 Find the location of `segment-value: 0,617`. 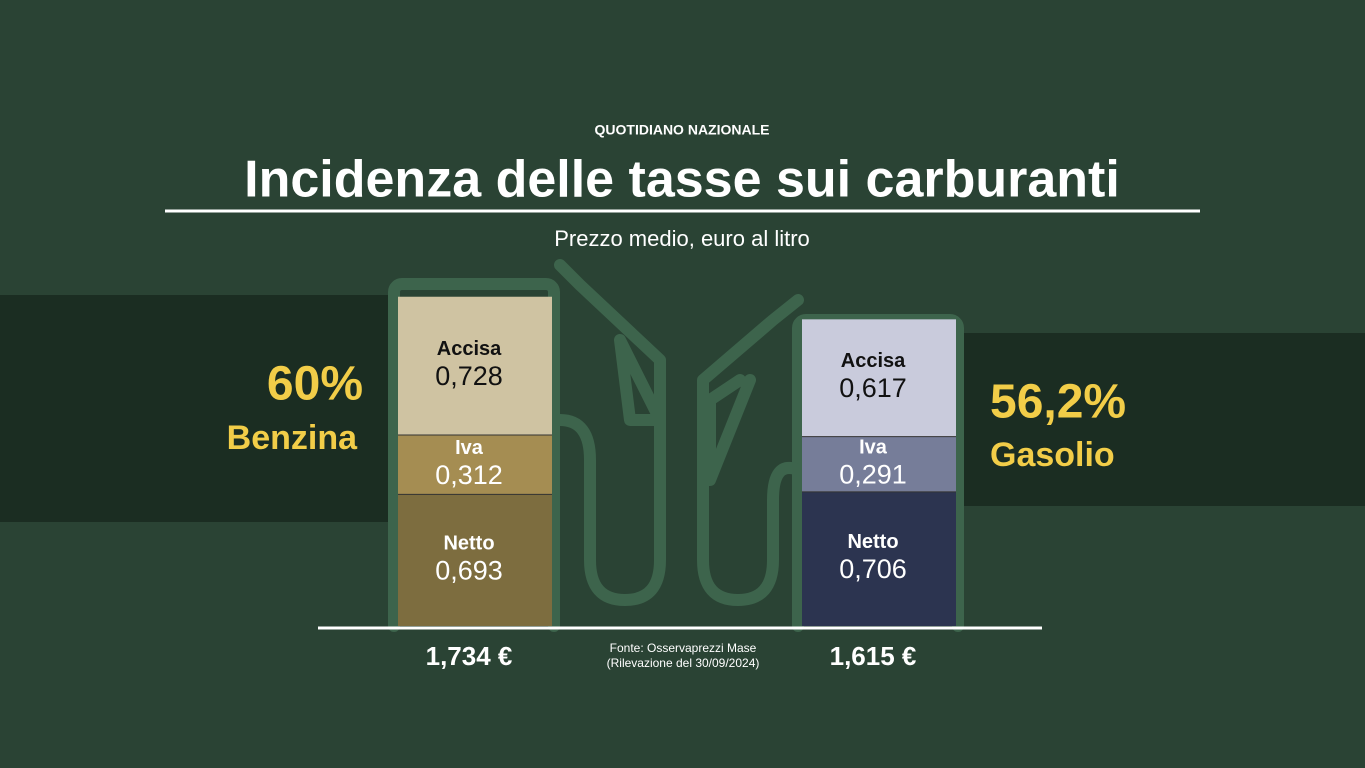

segment-value: 0,617 is located at coordinates (873, 388).